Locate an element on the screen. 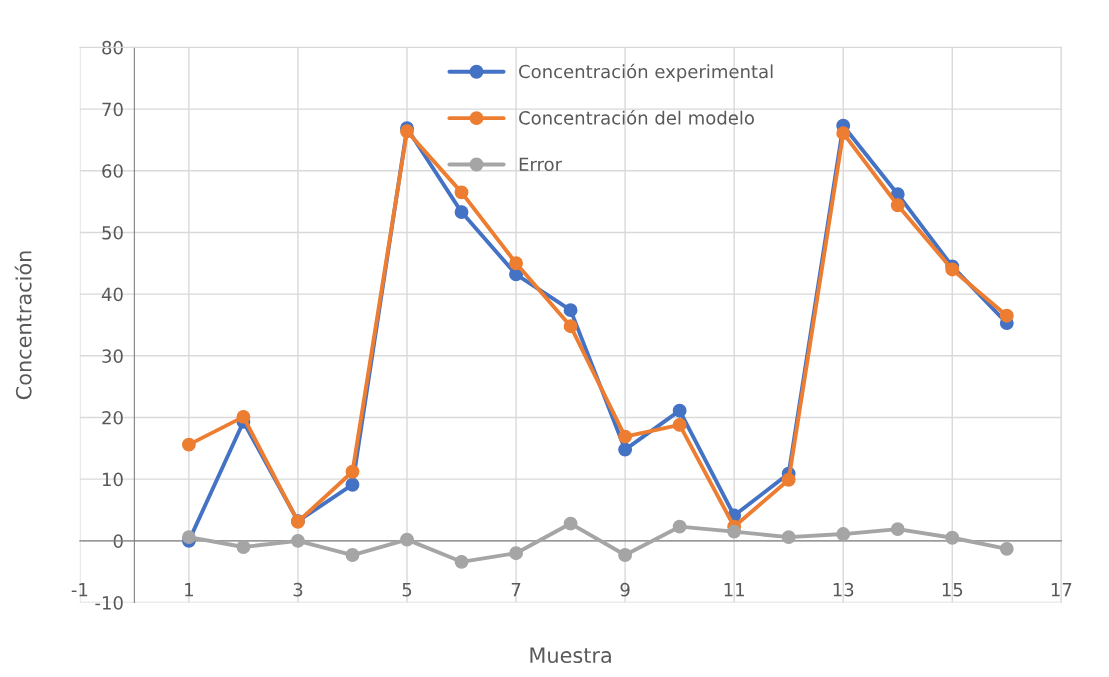  x-tick-label: 17 is located at coordinates (1061, 590).